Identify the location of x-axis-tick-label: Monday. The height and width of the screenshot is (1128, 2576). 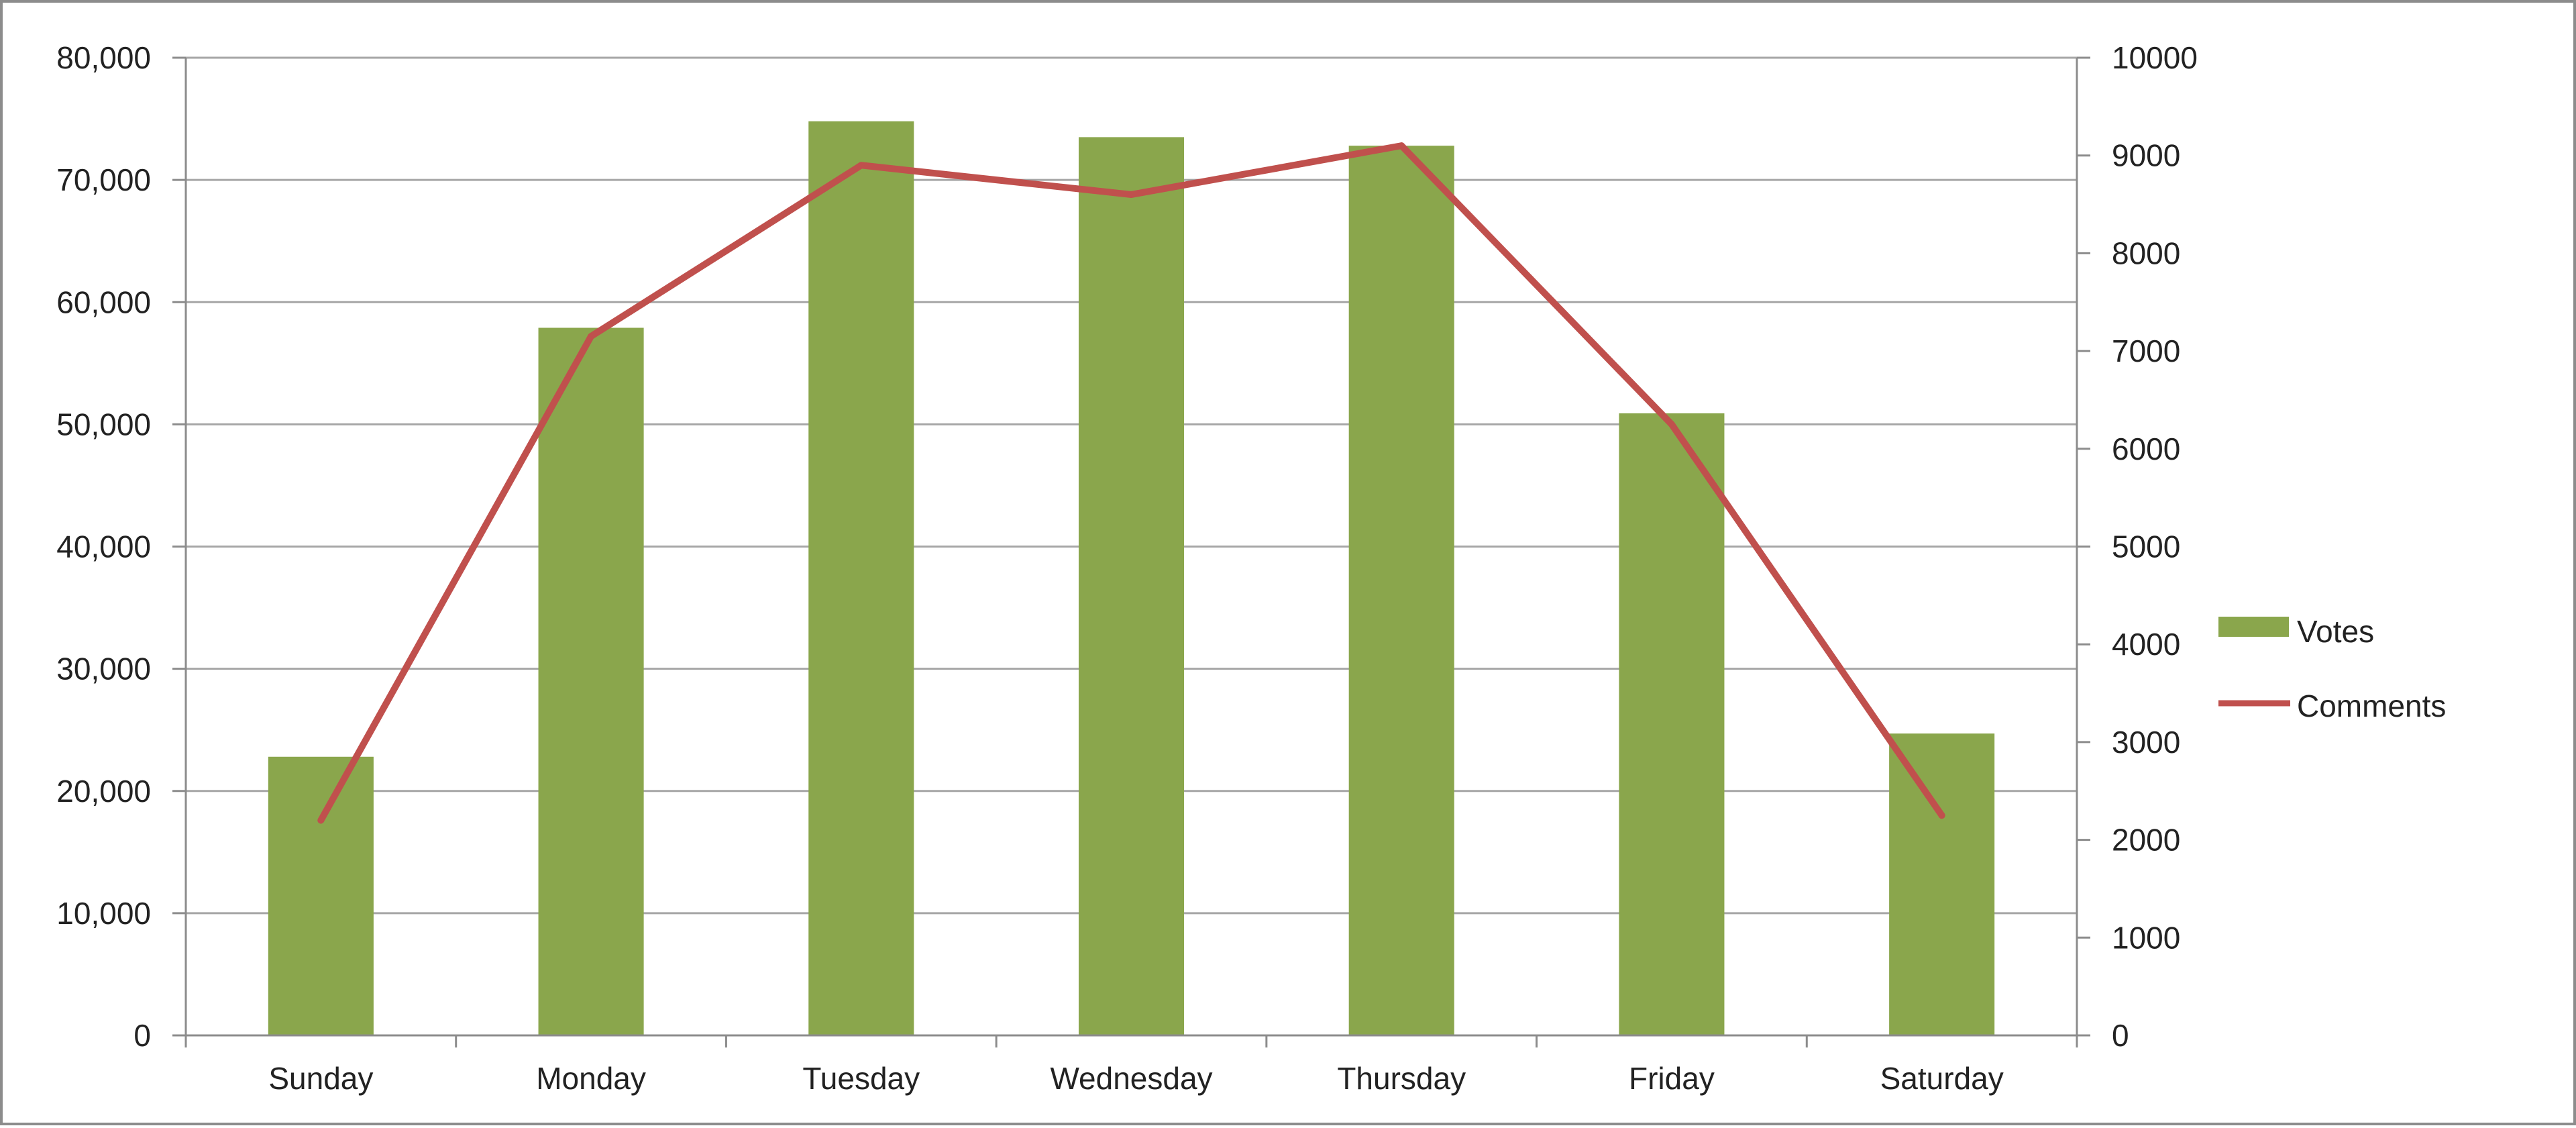
(591, 1078).